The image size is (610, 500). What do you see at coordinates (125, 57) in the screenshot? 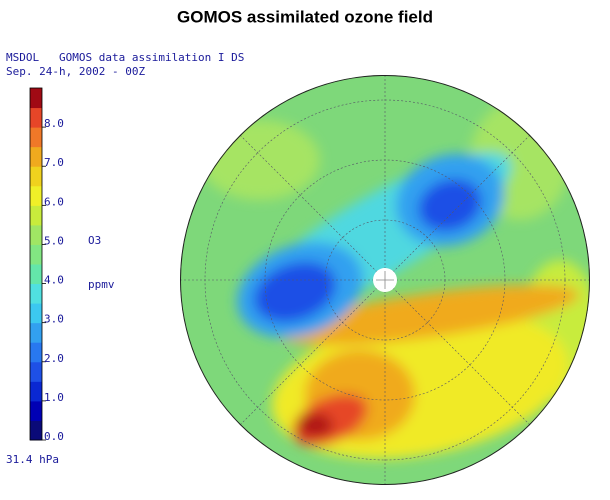
I see `header-line: MSDOL GOMOS data assimilation I DS` at bounding box center [125, 57].